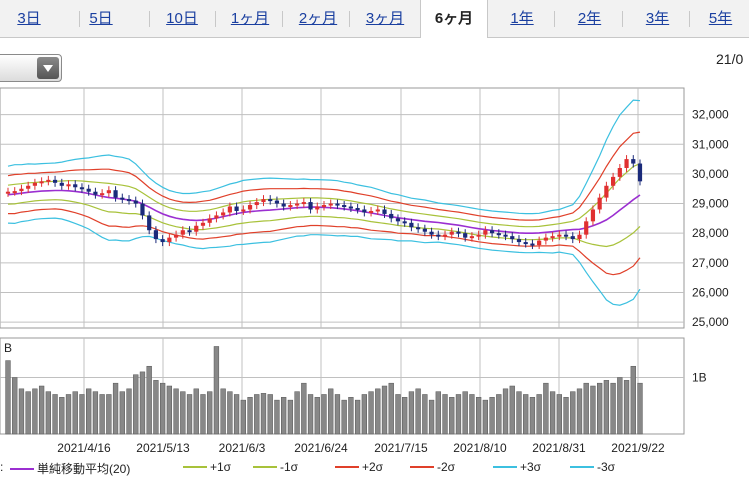  What do you see at coordinates (710, 144) in the screenshot?
I see `price-tick-label: 31,000` at bounding box center [710, 144].